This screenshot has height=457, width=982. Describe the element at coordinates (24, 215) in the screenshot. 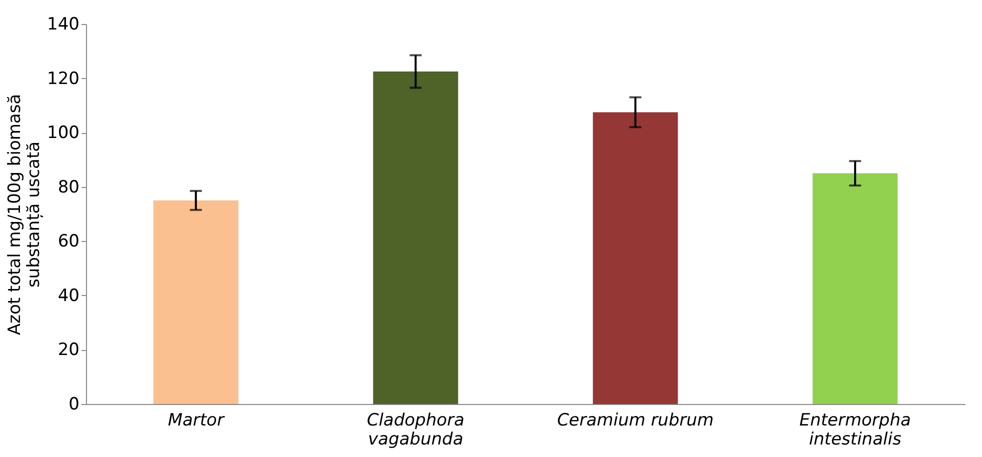

I see `y-axis-title: Azot total mg/100g biomasă substanță uscată` at that location.